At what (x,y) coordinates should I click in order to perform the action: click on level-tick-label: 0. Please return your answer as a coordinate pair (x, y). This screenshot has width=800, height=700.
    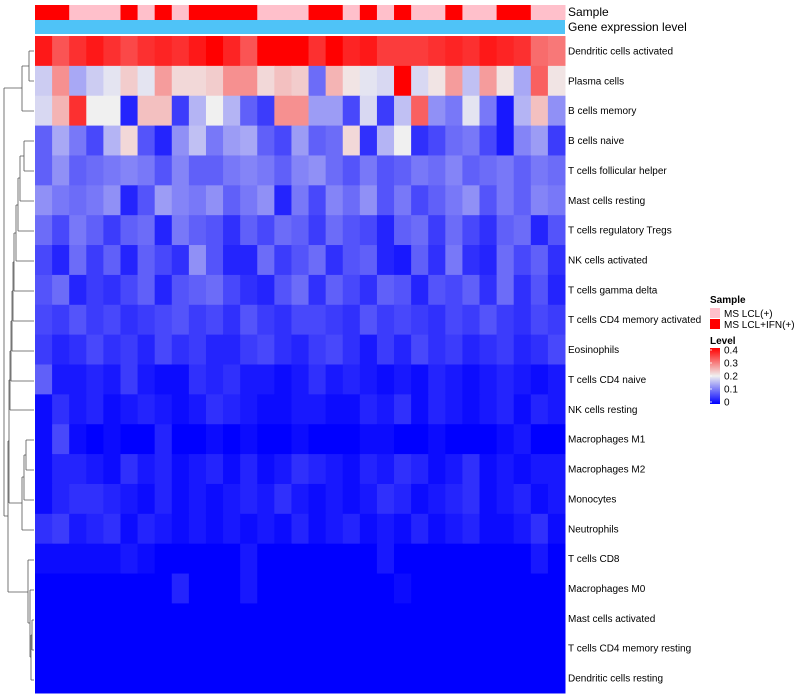
    Looking at the image, I should click on (727, 403).